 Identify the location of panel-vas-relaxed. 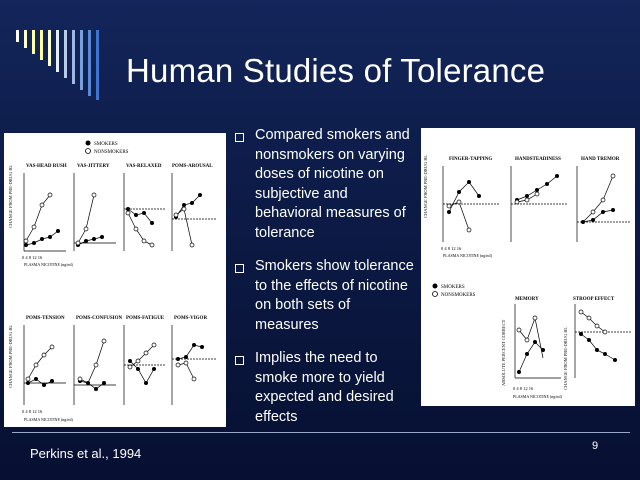
(144, 212).